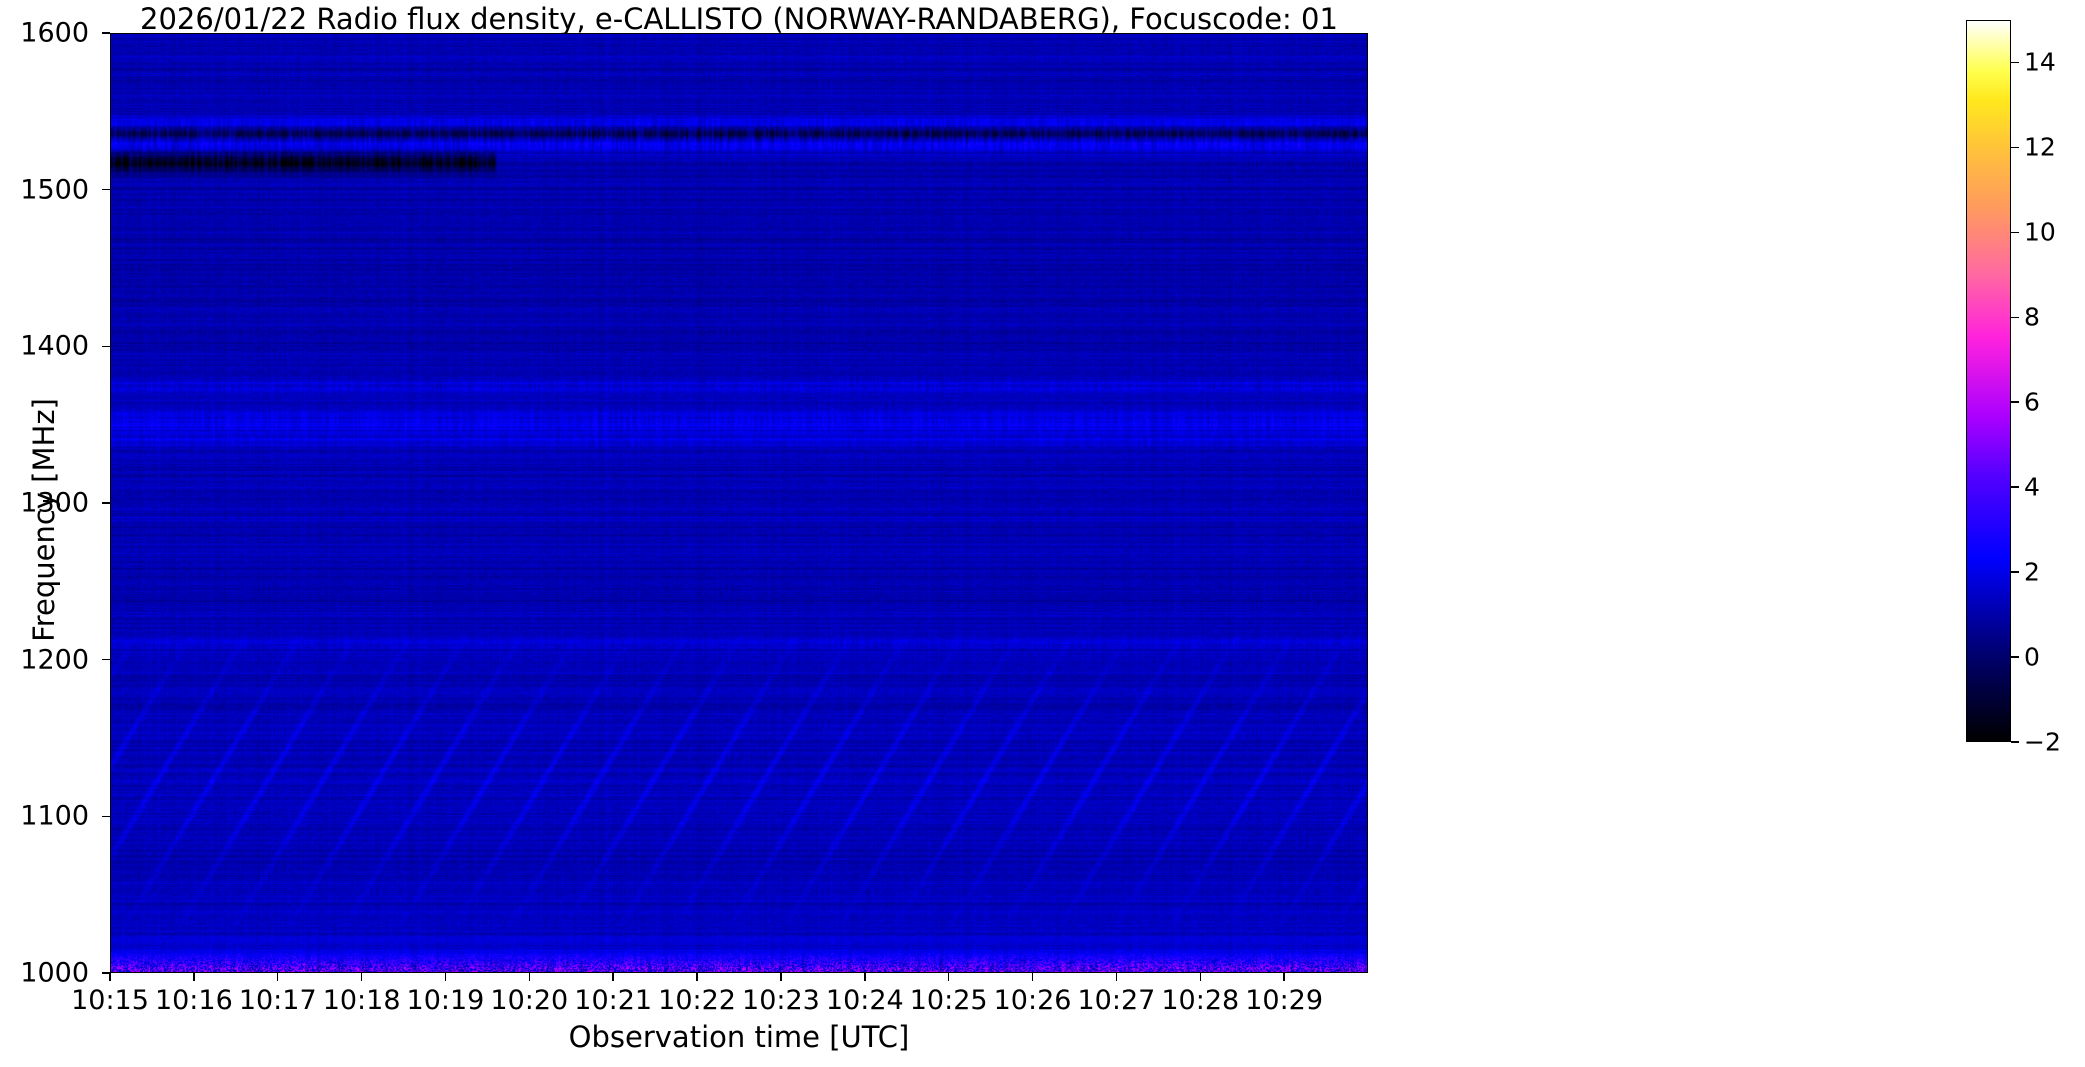 The image size is (2085, 1067). Describe the element at coordinates (44, 520) in the screenshot. I see `y-axis-label: Frequency [MHz]` at that location.